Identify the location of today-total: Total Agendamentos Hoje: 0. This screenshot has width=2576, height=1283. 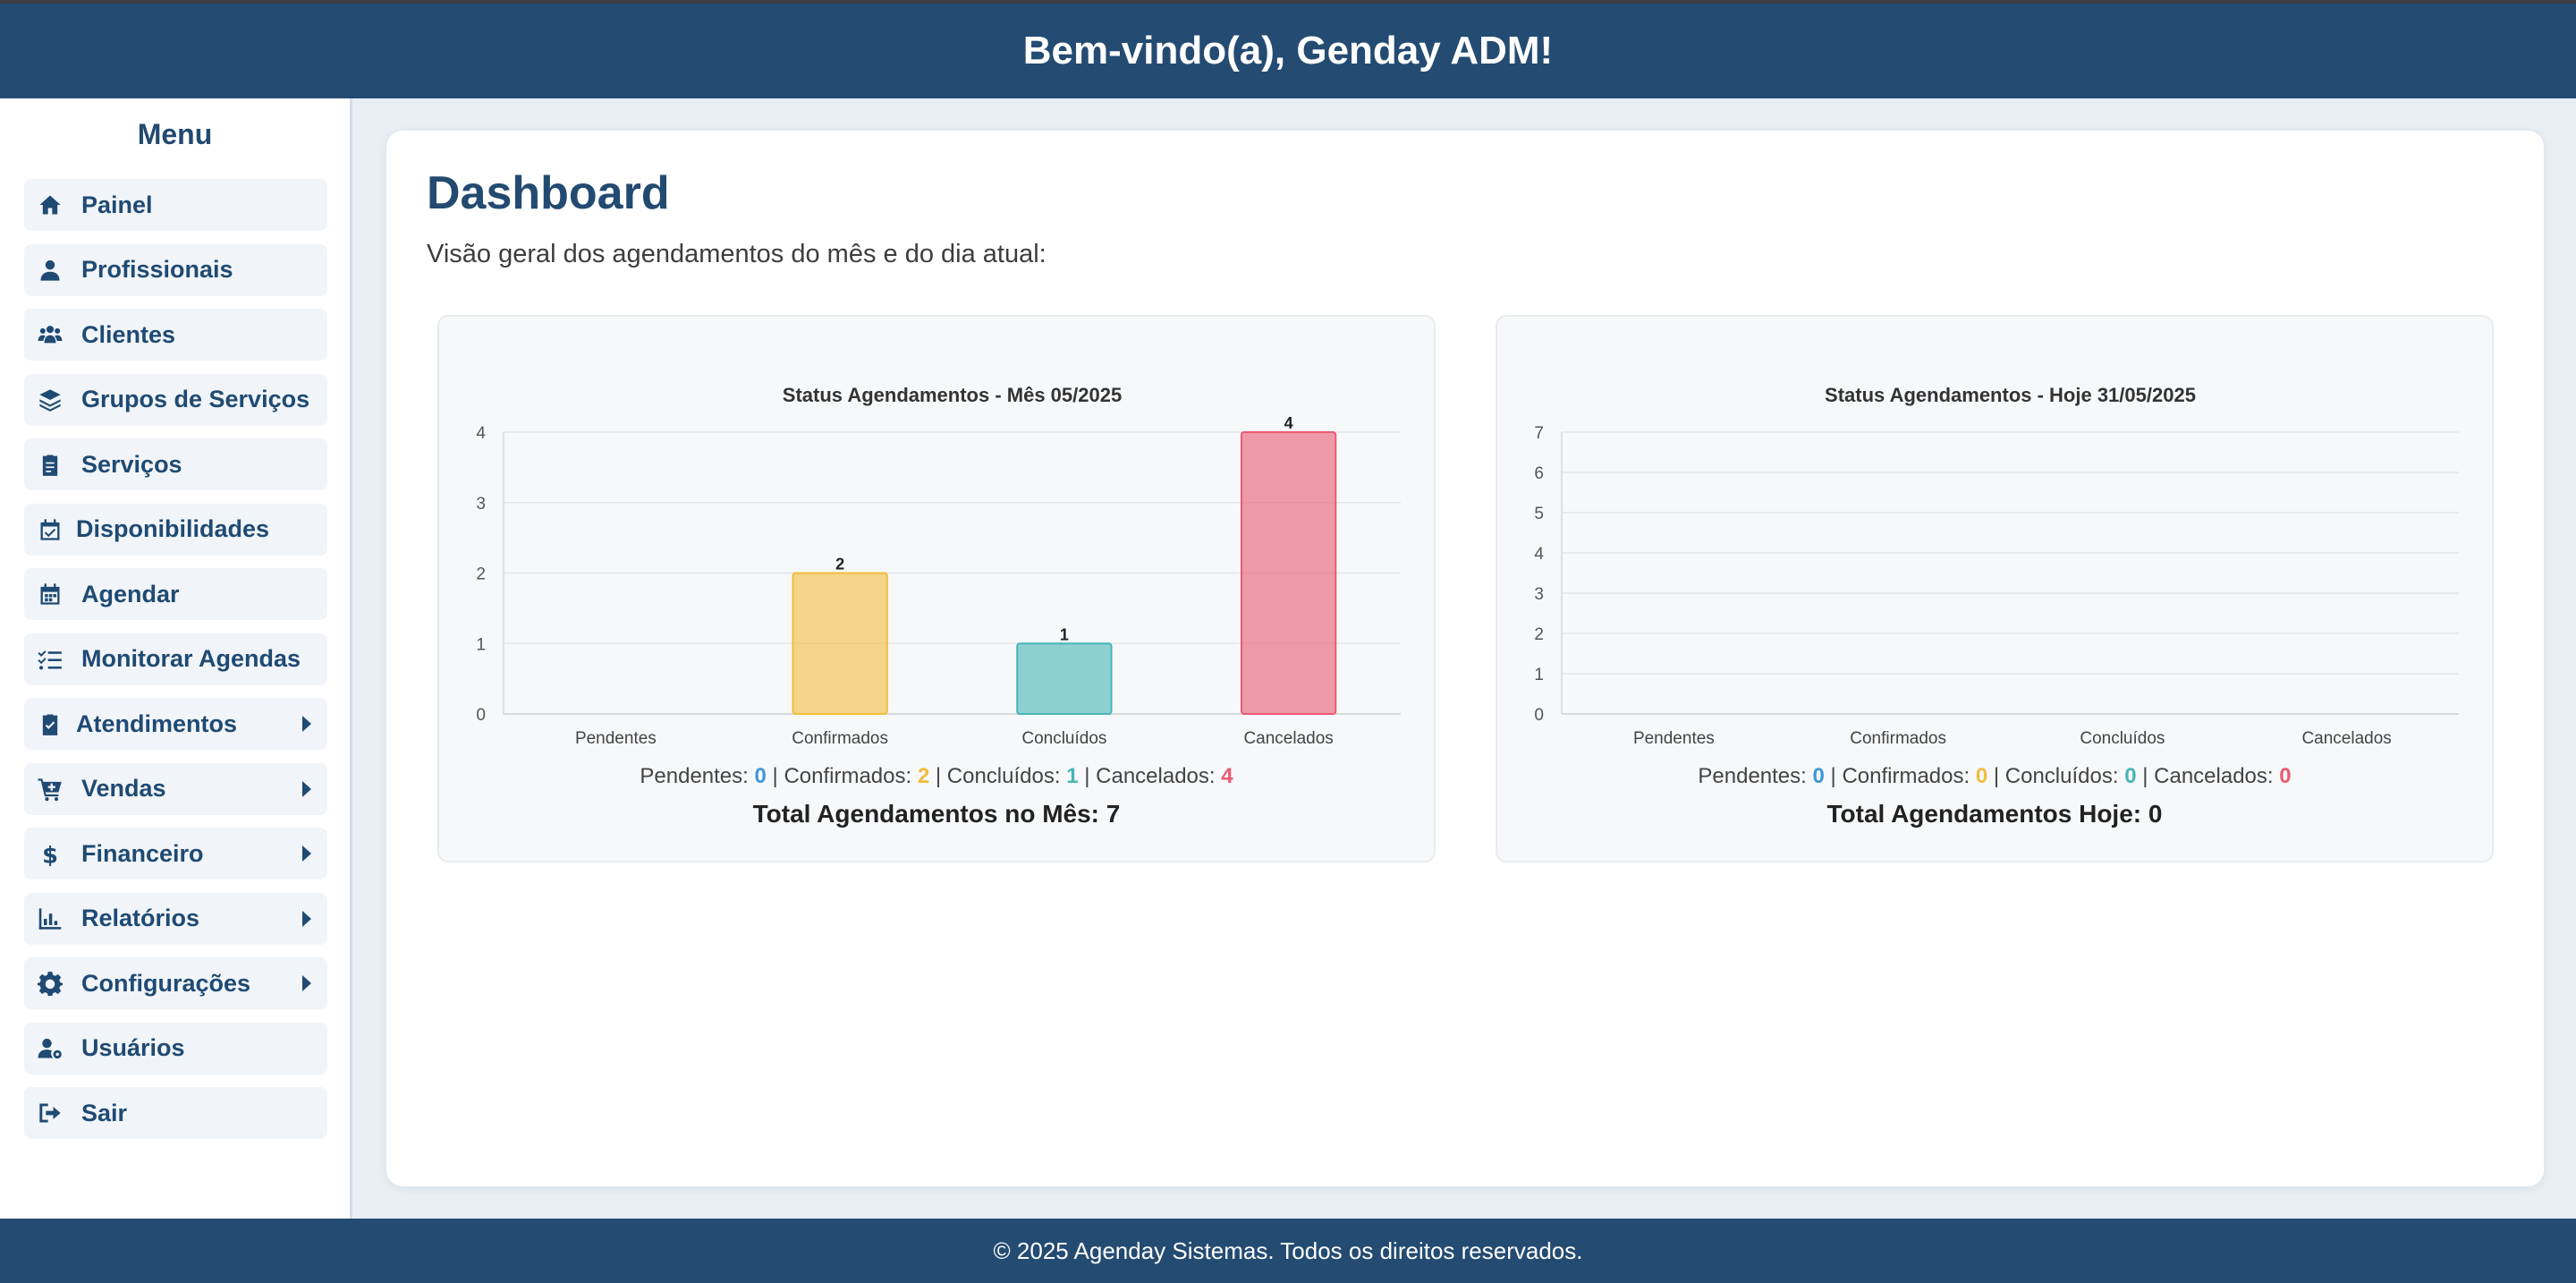
(1994, 814).